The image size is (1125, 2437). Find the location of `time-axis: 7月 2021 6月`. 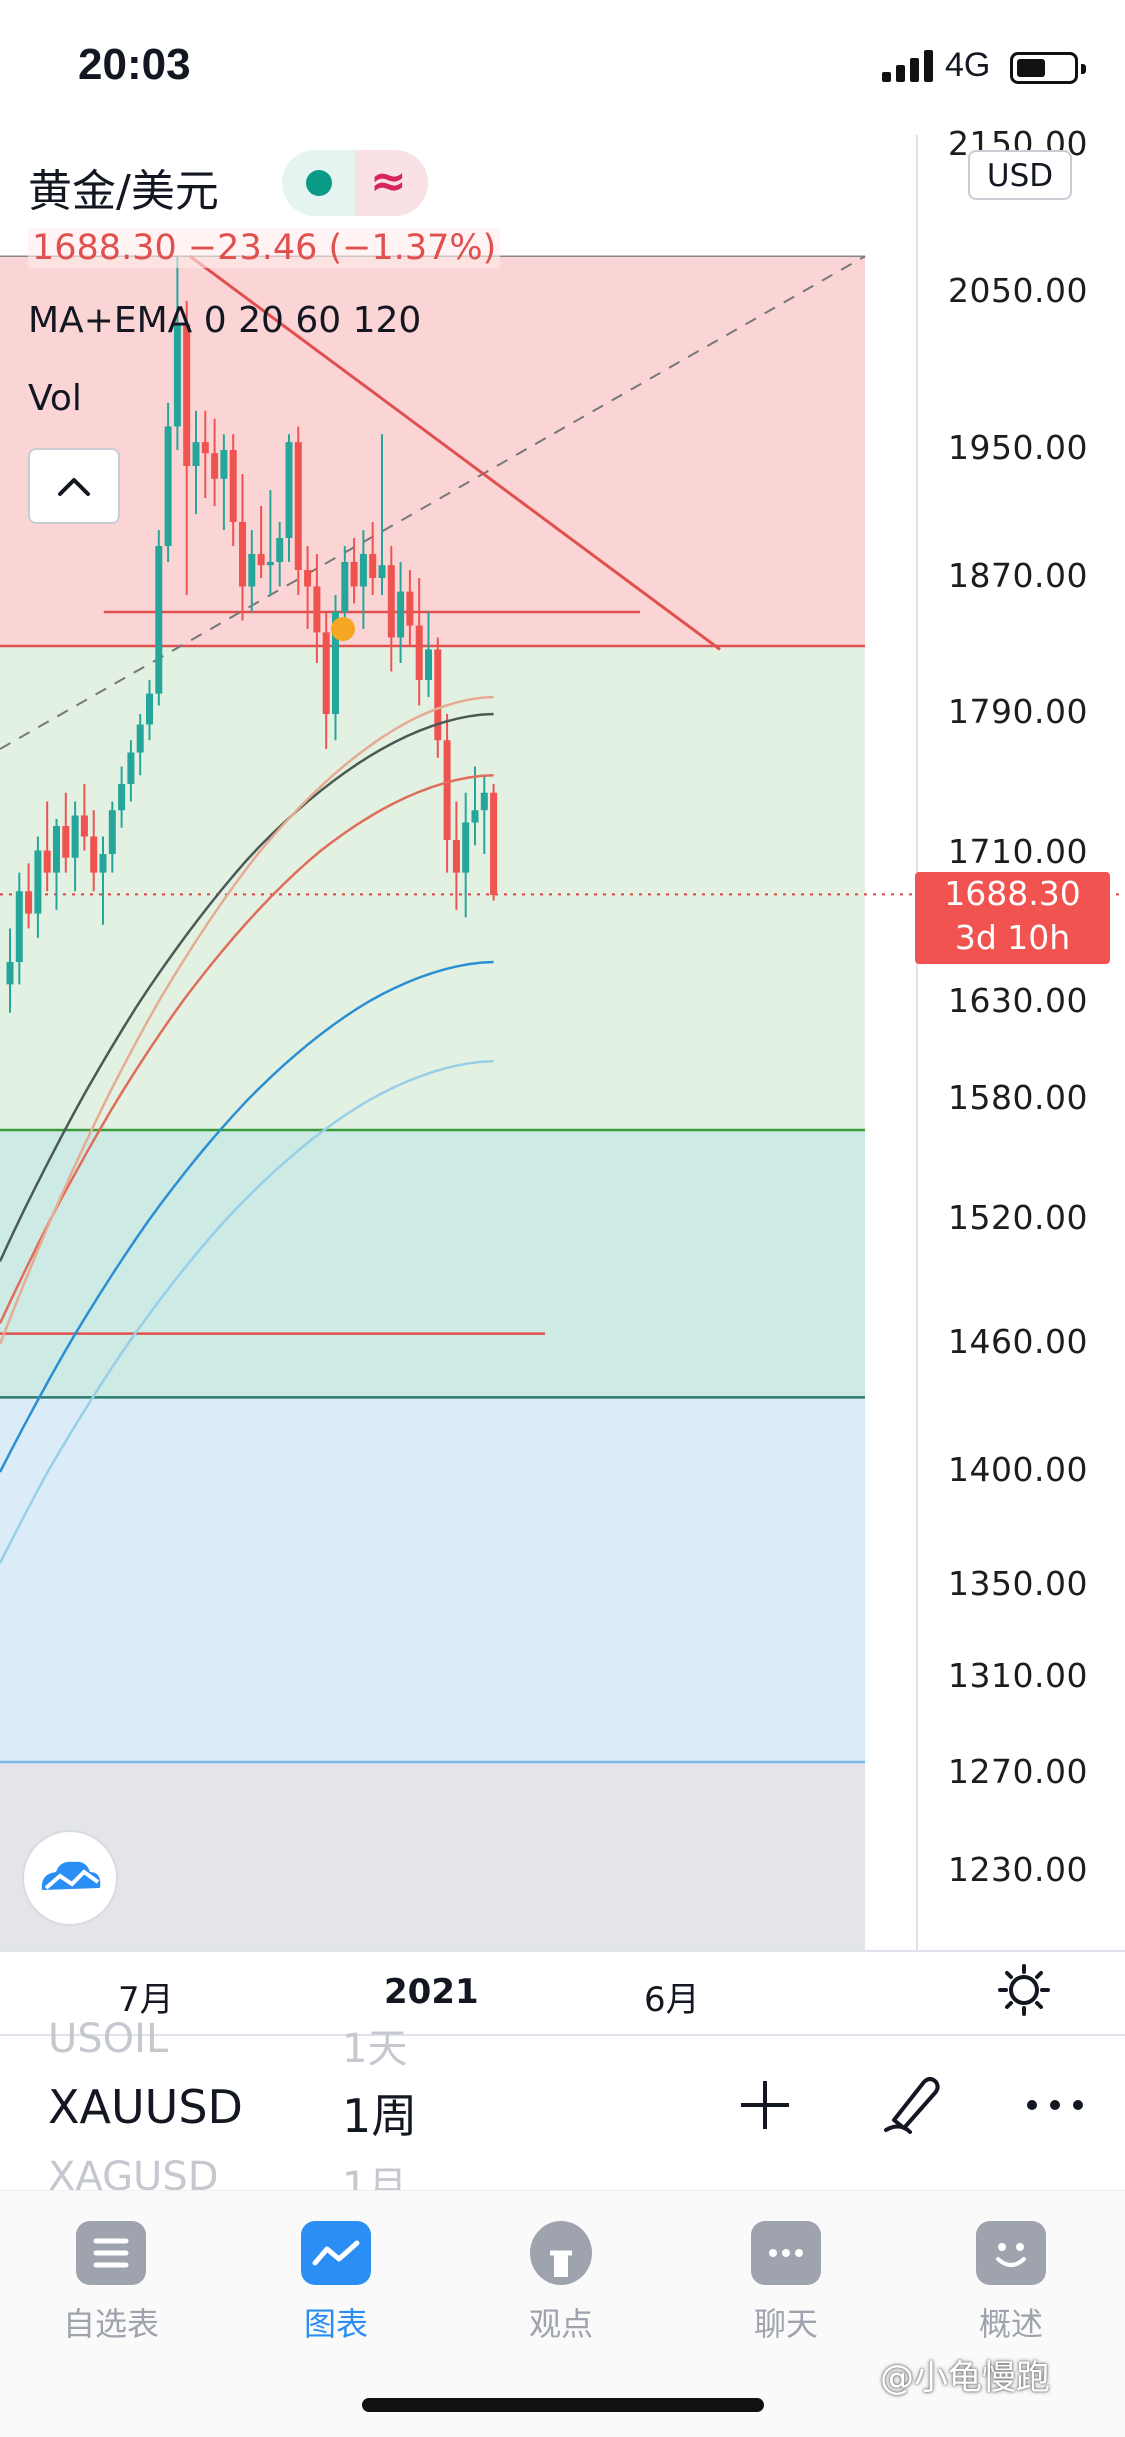

time-axis: 7月 2021 6月 is located at coordinates (562, 1993).